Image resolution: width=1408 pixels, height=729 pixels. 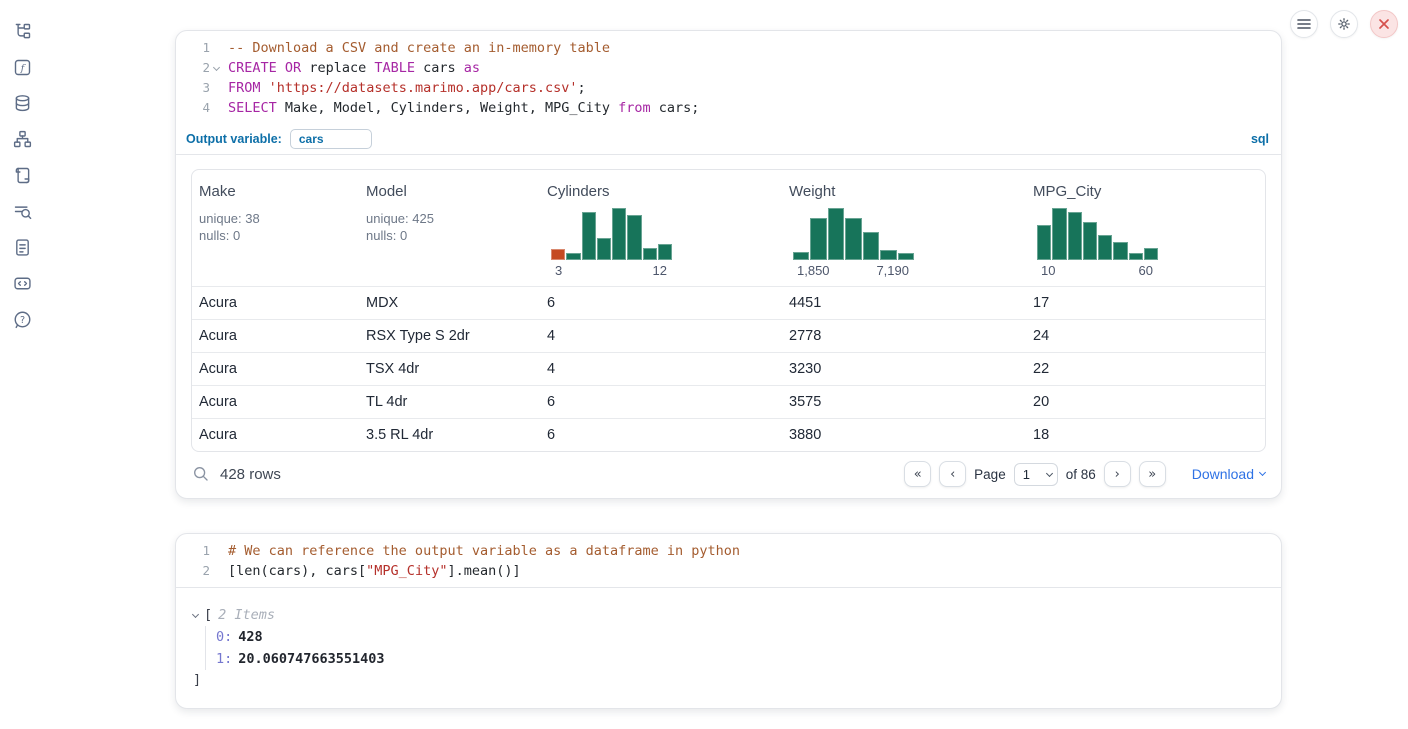 What do you see at coordinates (449, 228) in the screenshot?
I see `column-header: Model unique: 425 nulls: 0` at bounding box center [449, 228].